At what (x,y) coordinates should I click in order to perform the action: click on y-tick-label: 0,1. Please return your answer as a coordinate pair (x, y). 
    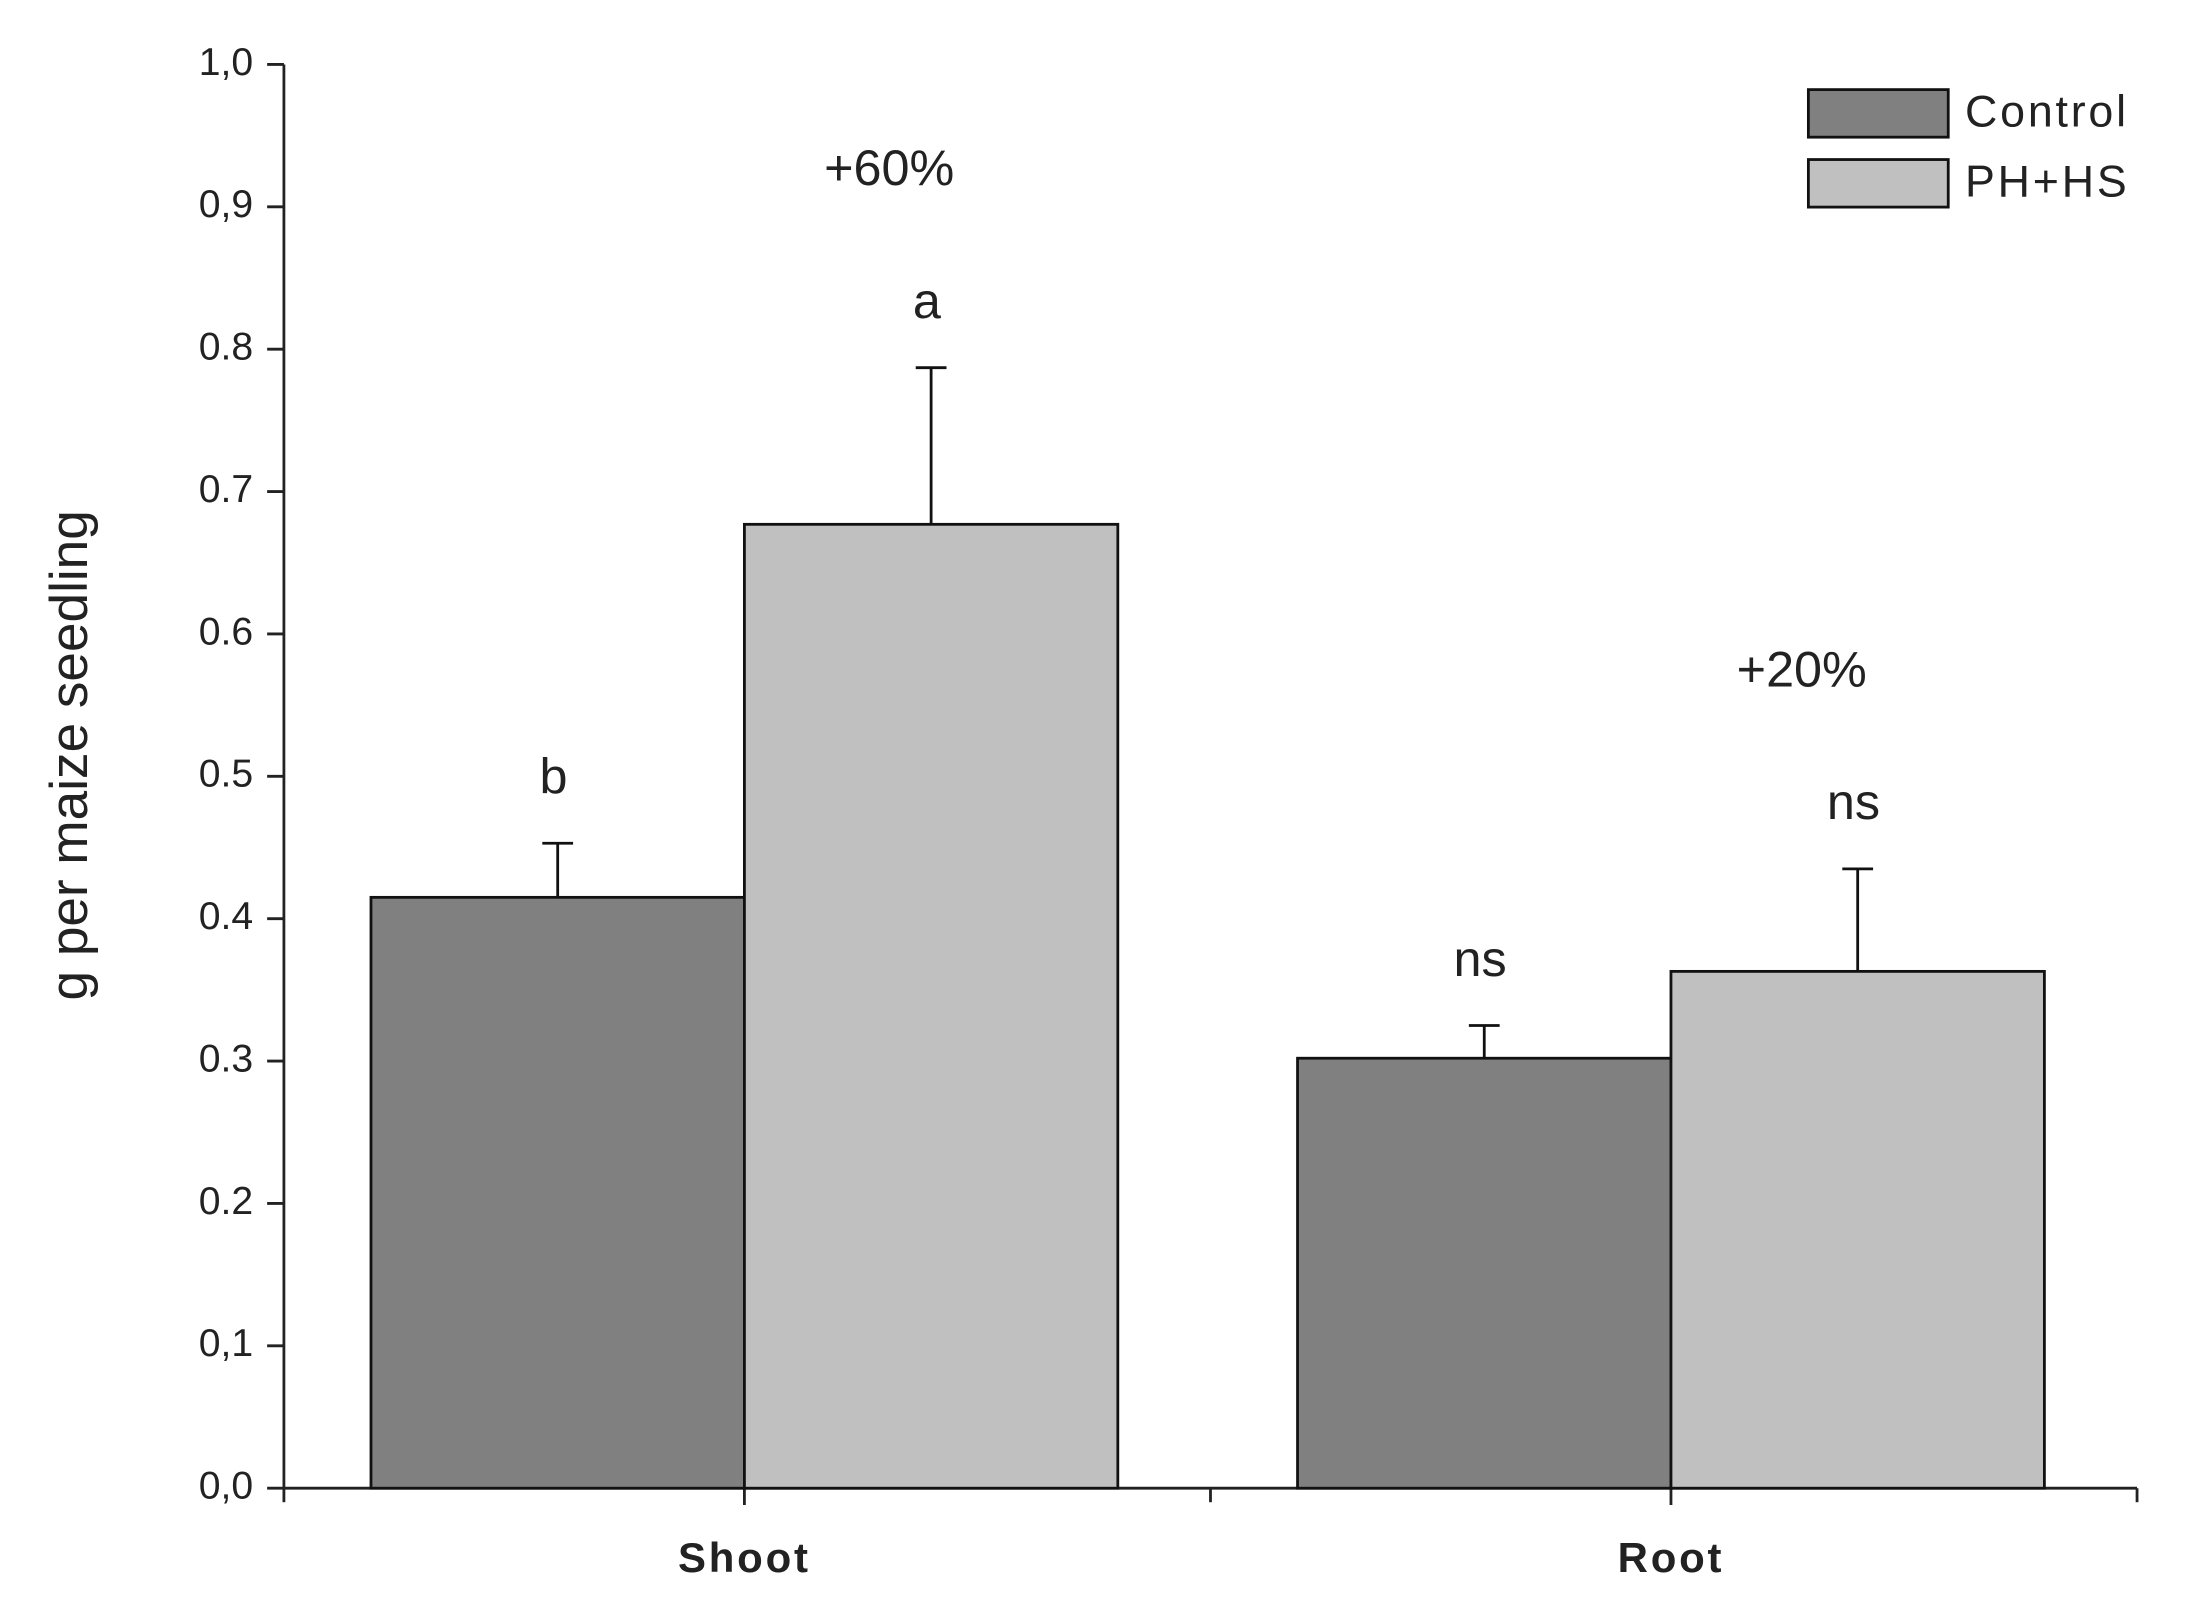
    Looking at the image, I should click on (226, 1343).